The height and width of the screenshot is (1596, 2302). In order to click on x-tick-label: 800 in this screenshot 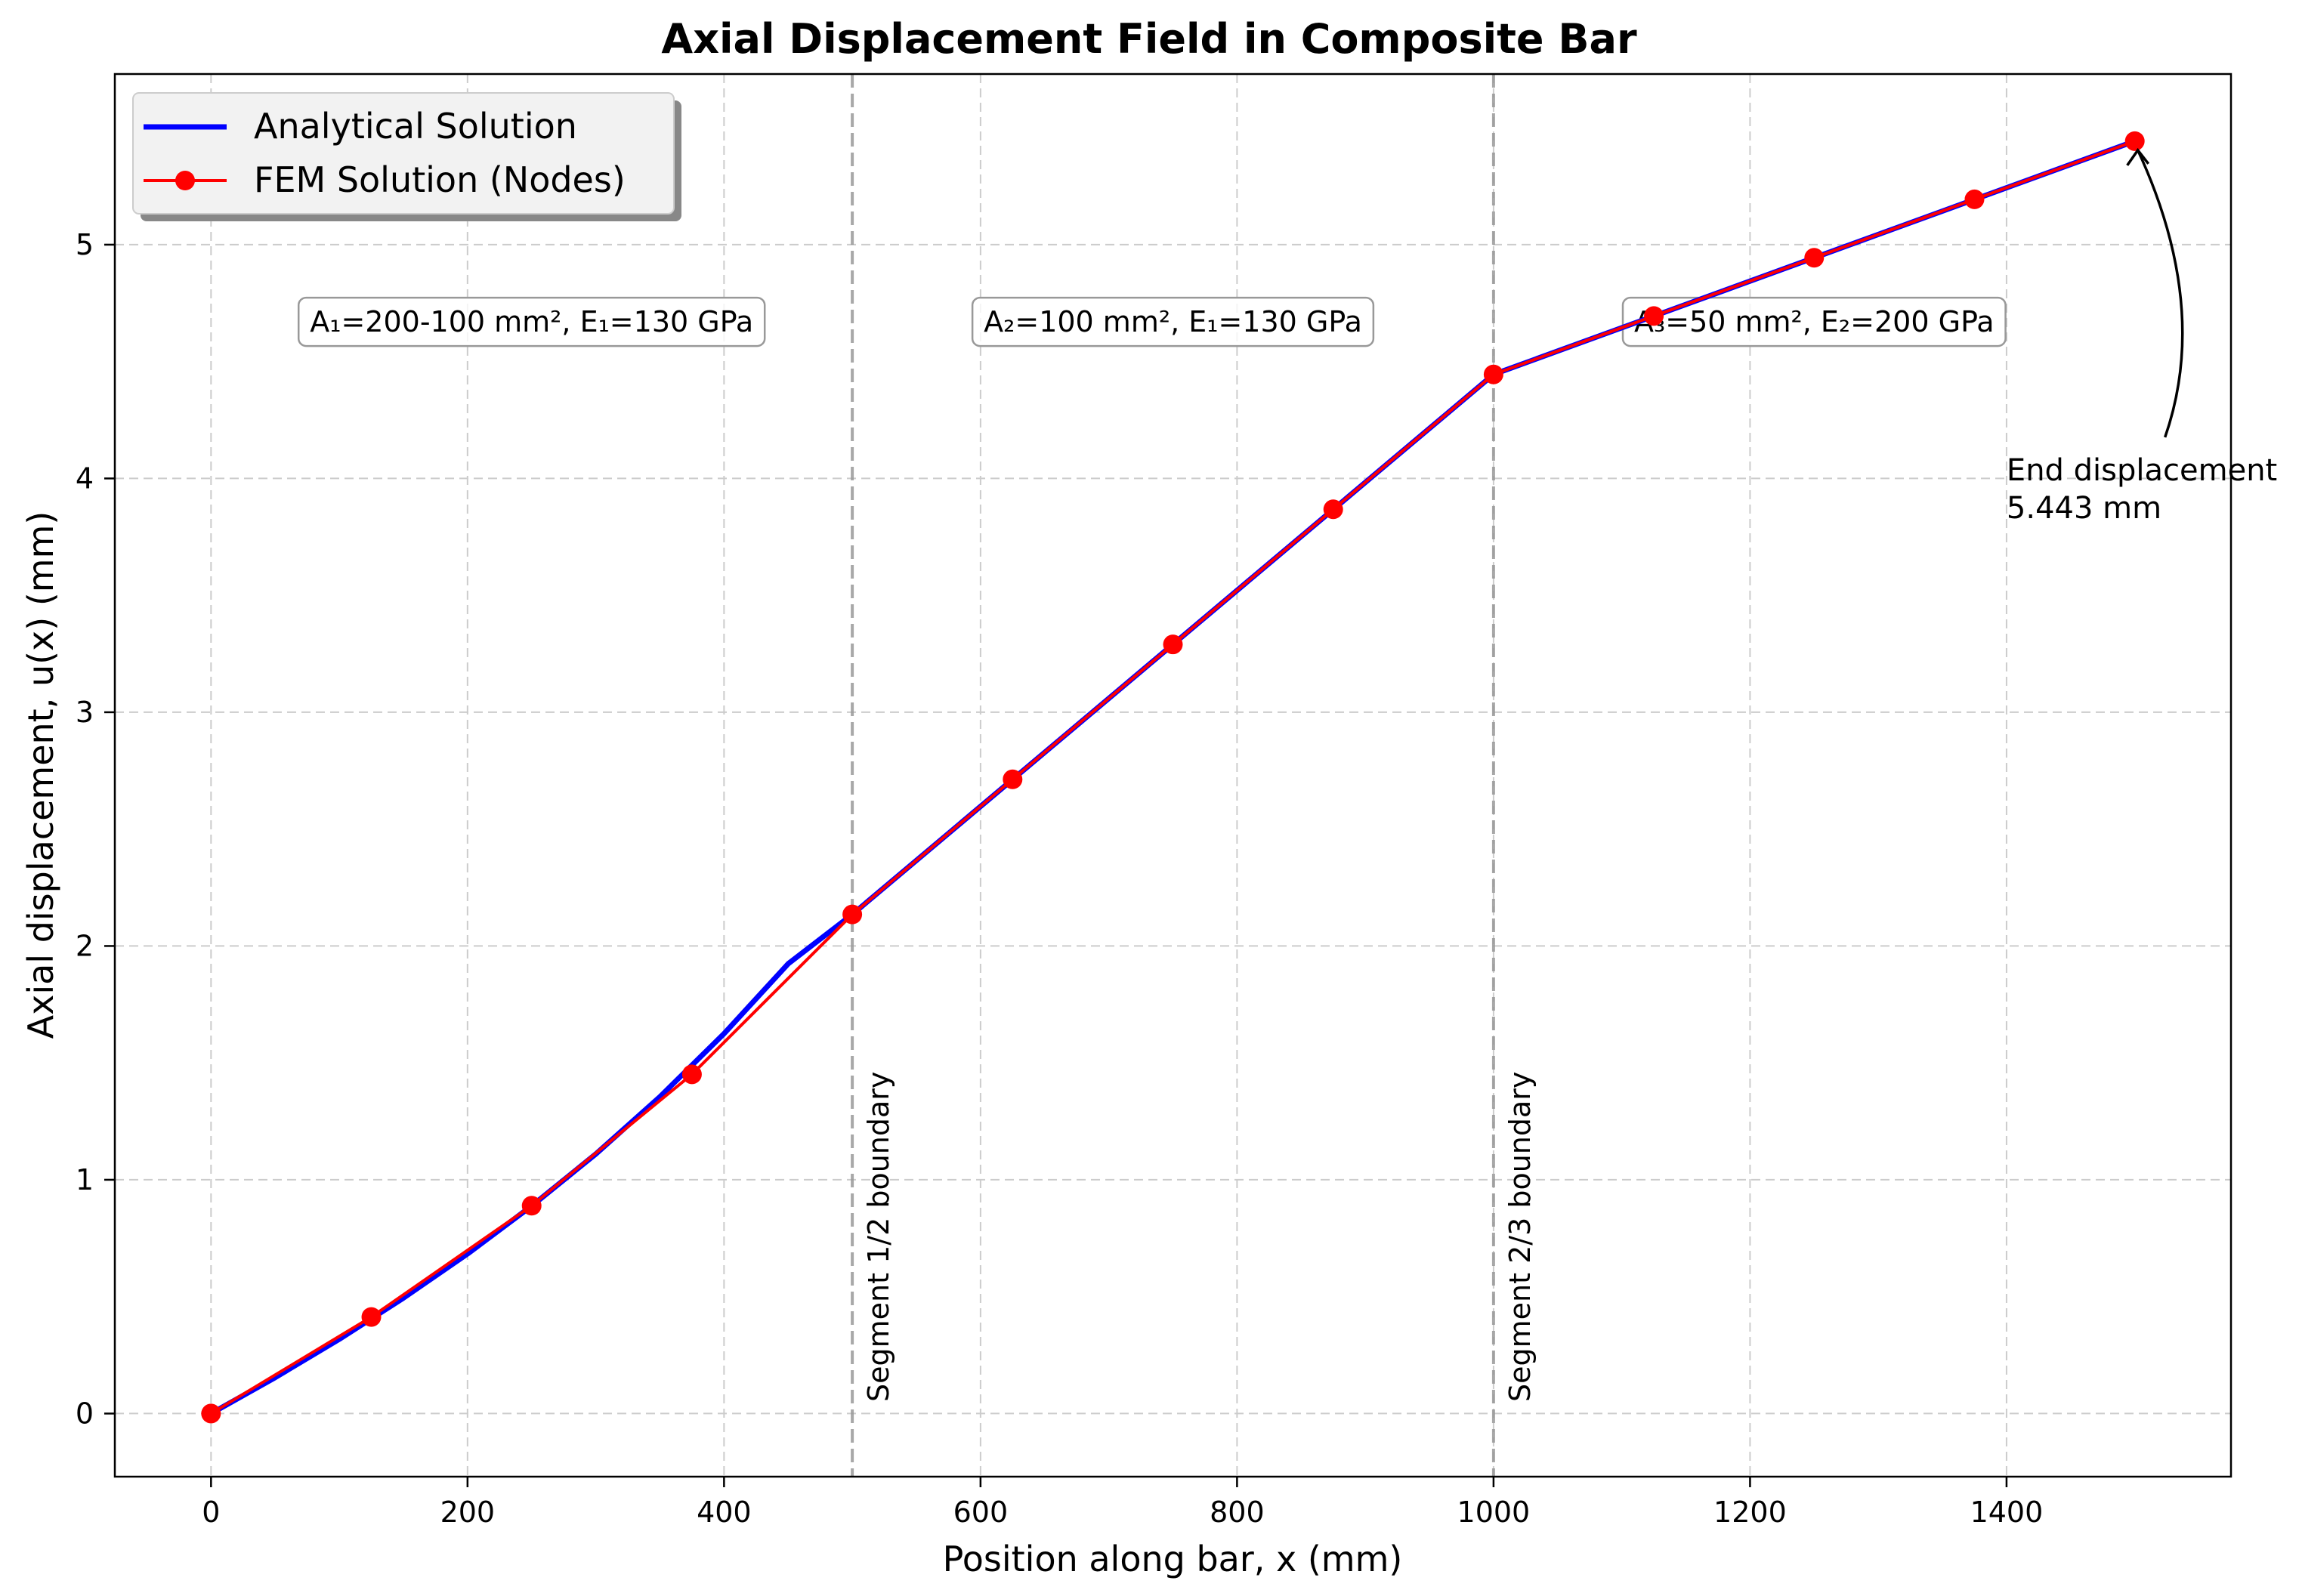, I will do `click(1237, 1512)`.